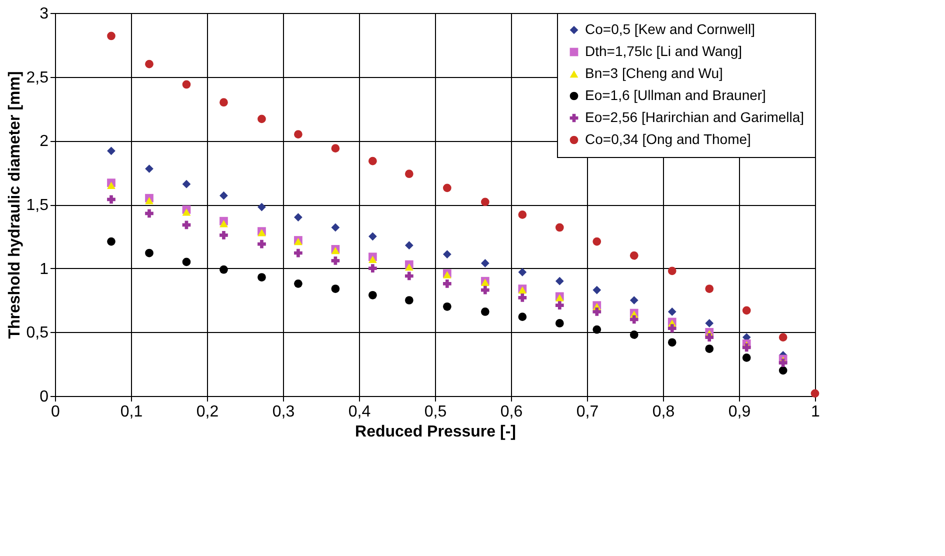 The height and width of the screenshot is (556, 945). Describe the element at coordinates (694, 117) in the screenshot. I see `legend-label: Eo=2,56 [Harirchian and Garimella]` at that location.